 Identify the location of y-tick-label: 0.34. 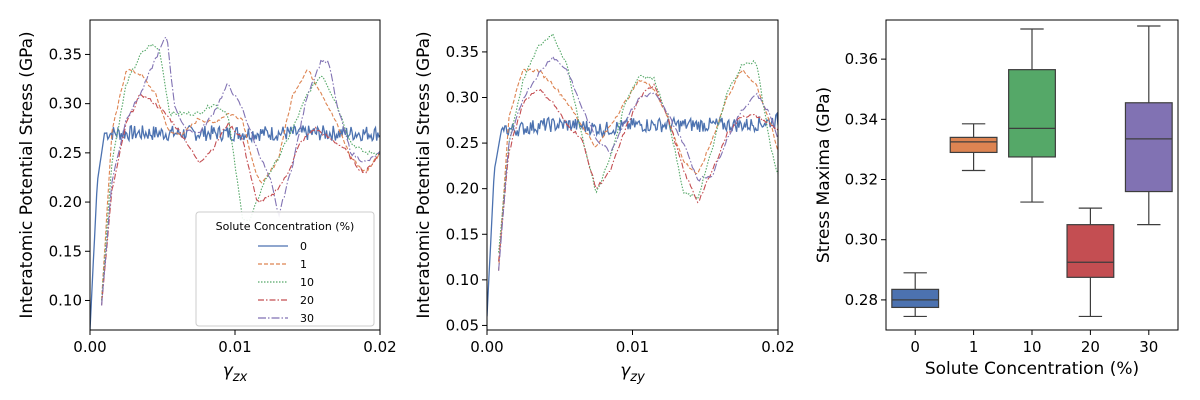
(861, 119).